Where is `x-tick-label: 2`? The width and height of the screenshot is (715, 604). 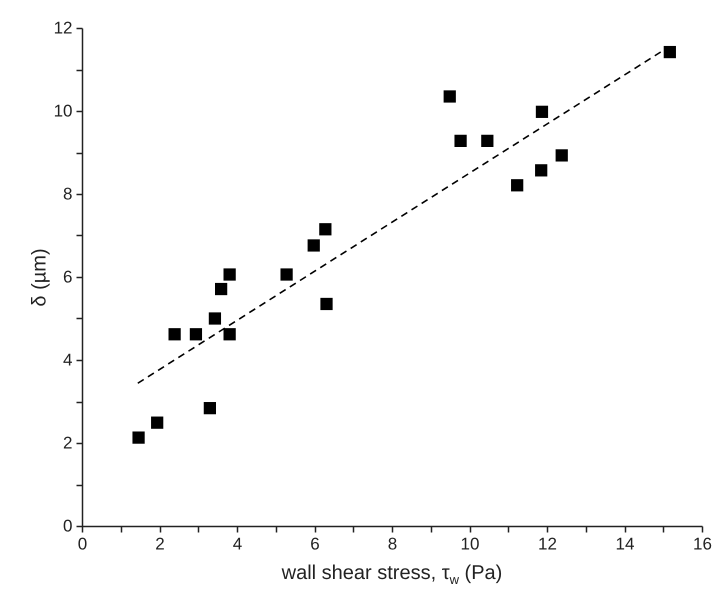 x-tick-label: 2 is located at coordinates (160, 544).